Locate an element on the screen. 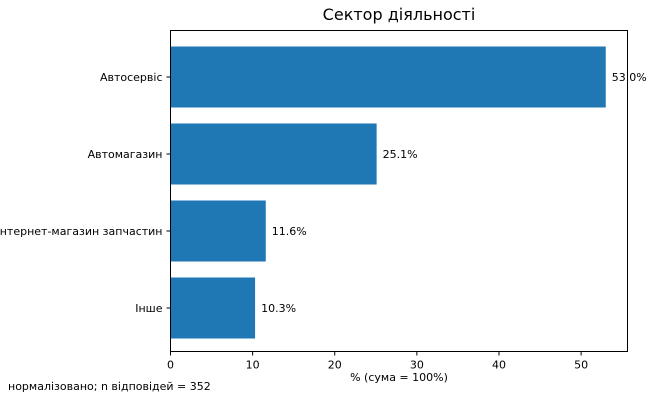 This screenshot has height=400, width=650. bar-value-label: 53.0% is located at coordinates (629, 77).